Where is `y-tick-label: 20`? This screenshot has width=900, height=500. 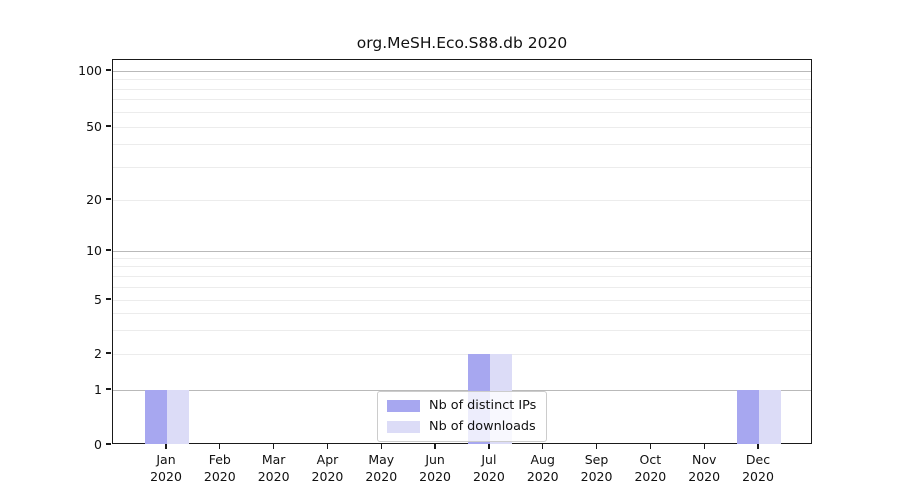
y-tick-label: 20 is located at coordinates (94, 199).